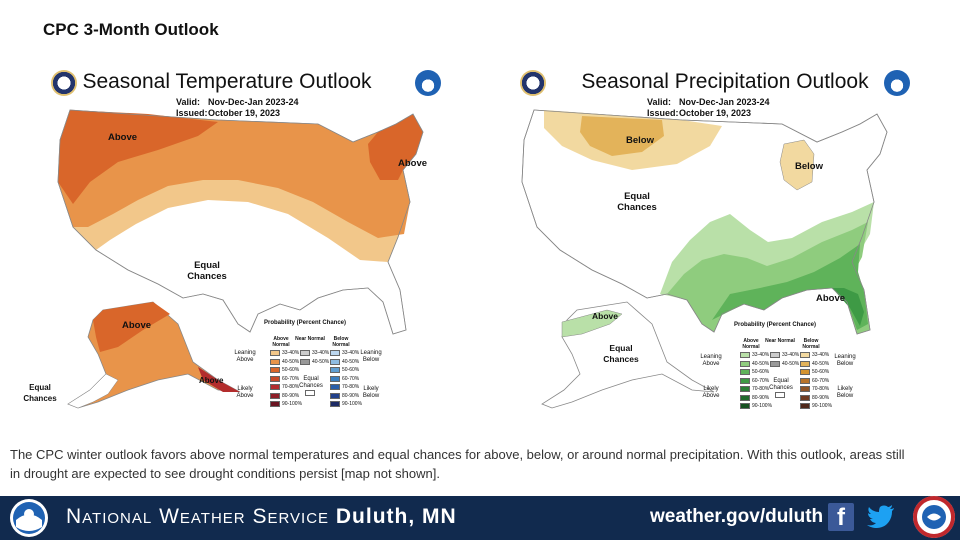 The height and width of the screenshot is (543, 960). Describe the element at coordinates (791, 363) in the screenshot. I see `precipitation-legend-pct-mid-1: 40-50%` at that location.